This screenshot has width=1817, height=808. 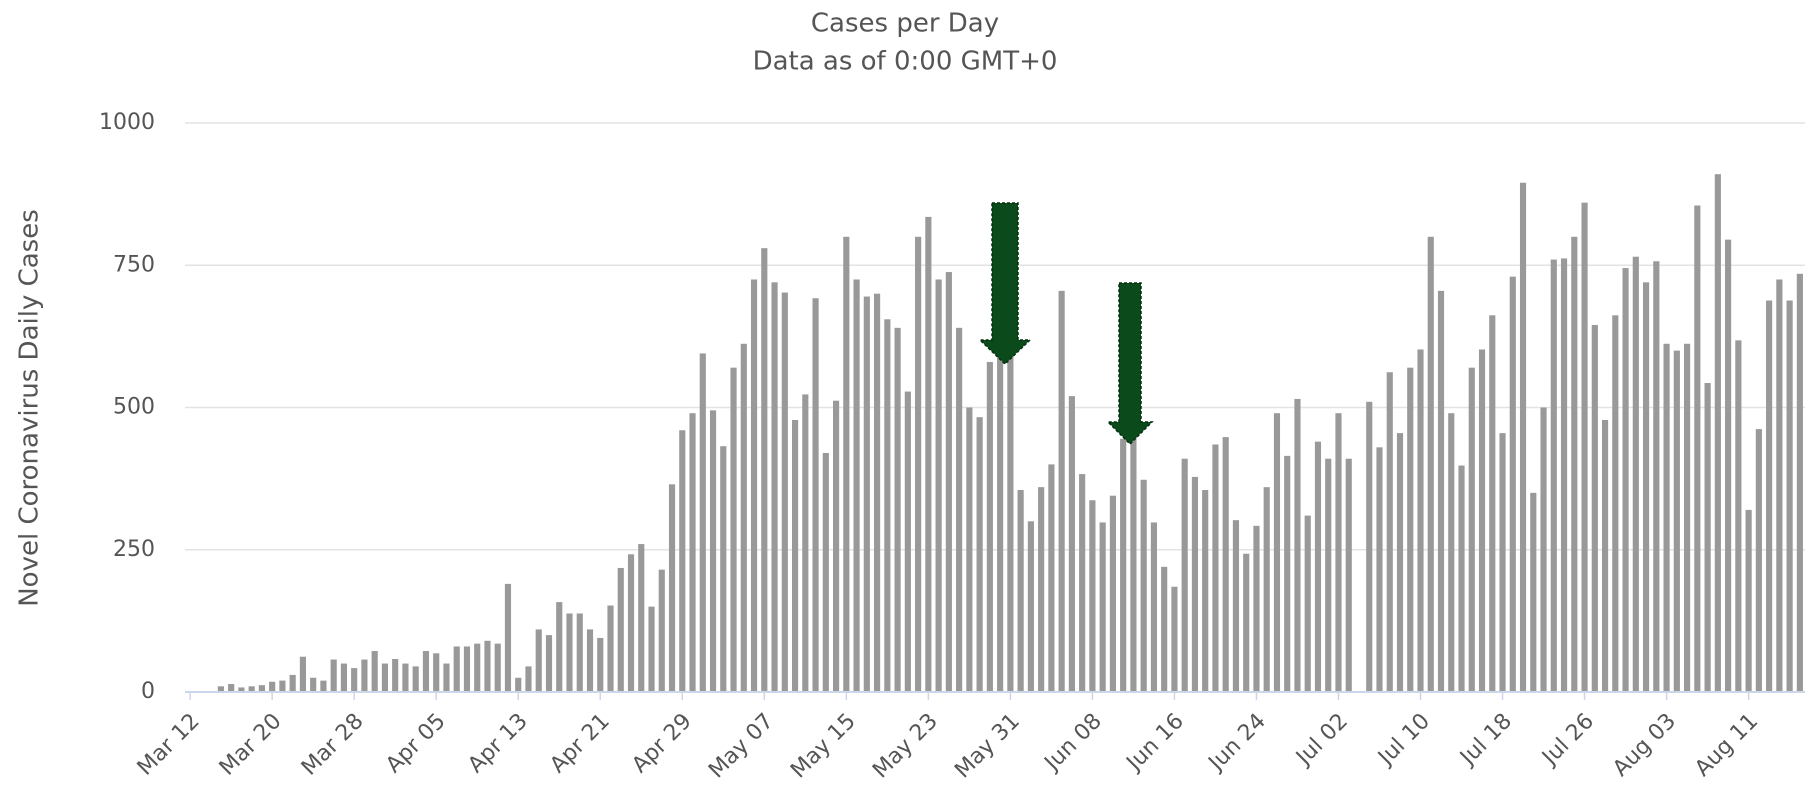 I want to click on x-tick-label: May 31, so click(x=987, y=746).